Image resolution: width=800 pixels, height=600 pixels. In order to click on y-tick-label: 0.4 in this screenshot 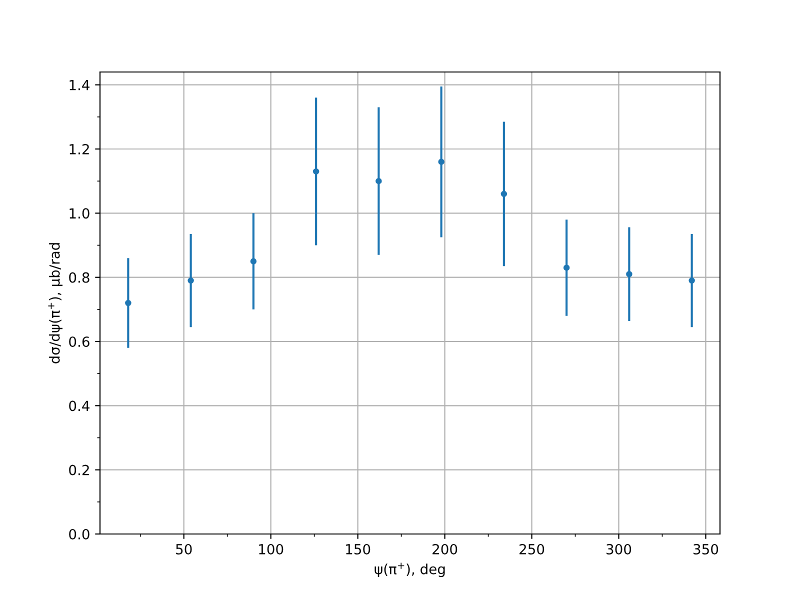, I will do `click(79, 406)`.